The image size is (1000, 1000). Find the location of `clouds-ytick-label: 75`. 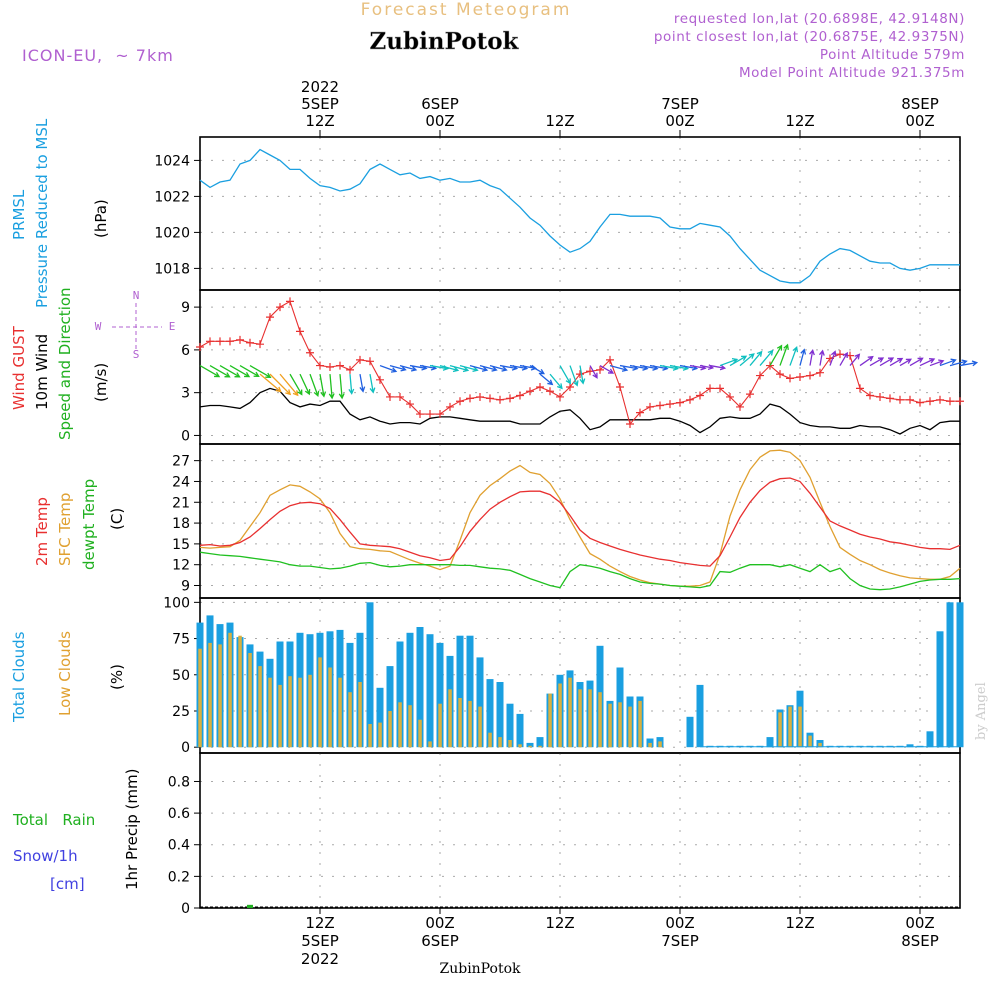

clouds-ytick-label: 75 is located at coordinates (181, 640).